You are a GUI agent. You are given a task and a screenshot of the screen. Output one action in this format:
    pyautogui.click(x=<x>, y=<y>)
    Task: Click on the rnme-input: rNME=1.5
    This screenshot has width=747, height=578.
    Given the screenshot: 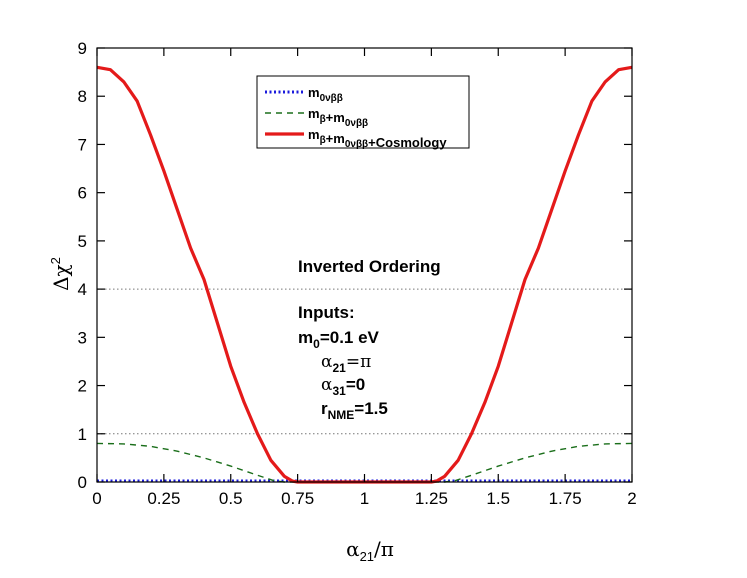 What is the action you would take?
    pyautogui.click(x=354, y=410)
    